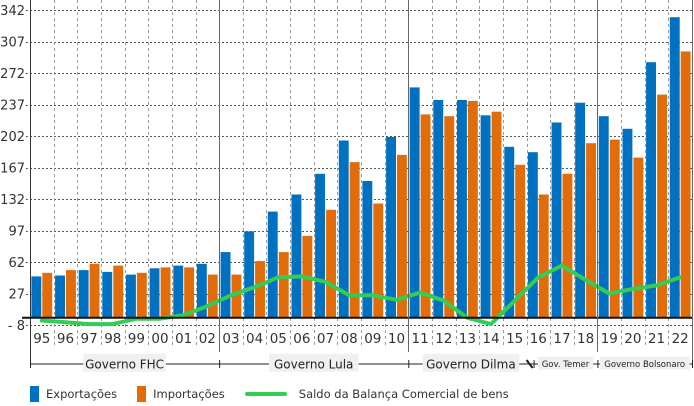  I want to click on x-tick-label: 99, so click(136, 339).